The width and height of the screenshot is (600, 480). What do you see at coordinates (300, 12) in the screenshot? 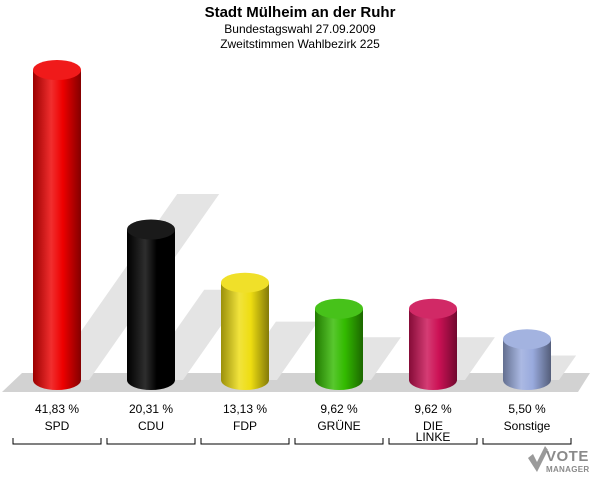
I see `chart-title: Stadt Mülheim an der Ruhr` at bounding box center [300, 12].